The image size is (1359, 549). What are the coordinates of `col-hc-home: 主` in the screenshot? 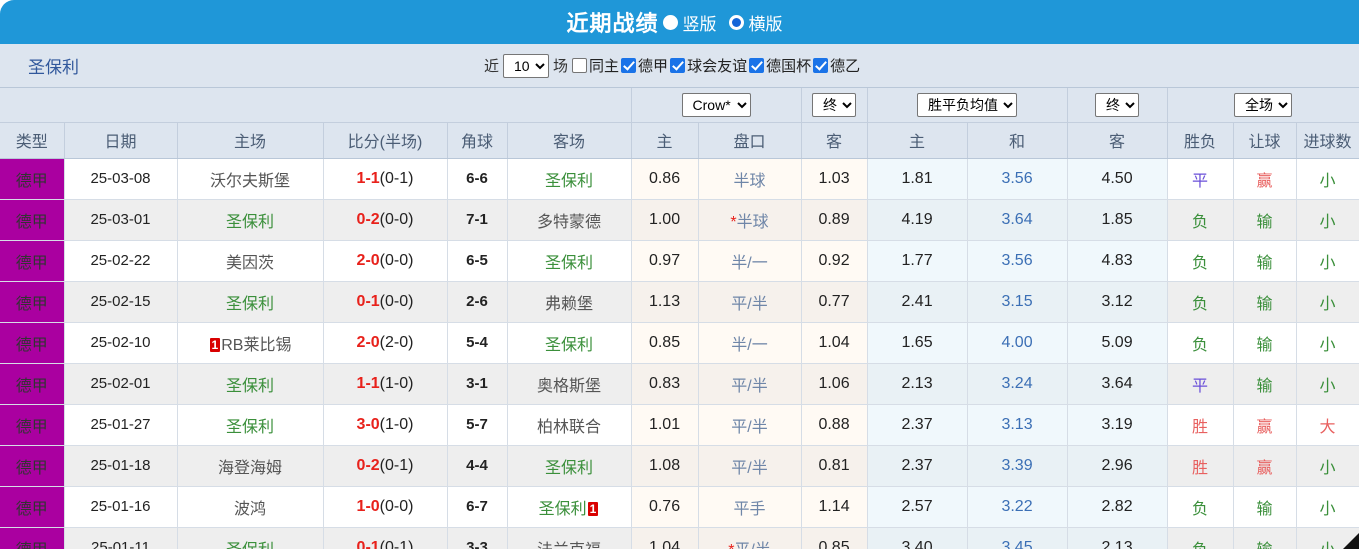 It's located at (665, 140).